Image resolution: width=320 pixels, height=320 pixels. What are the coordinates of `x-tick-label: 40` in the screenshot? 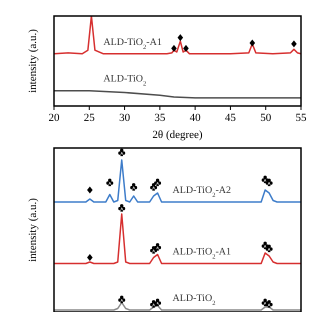 It's located at (196, 118).